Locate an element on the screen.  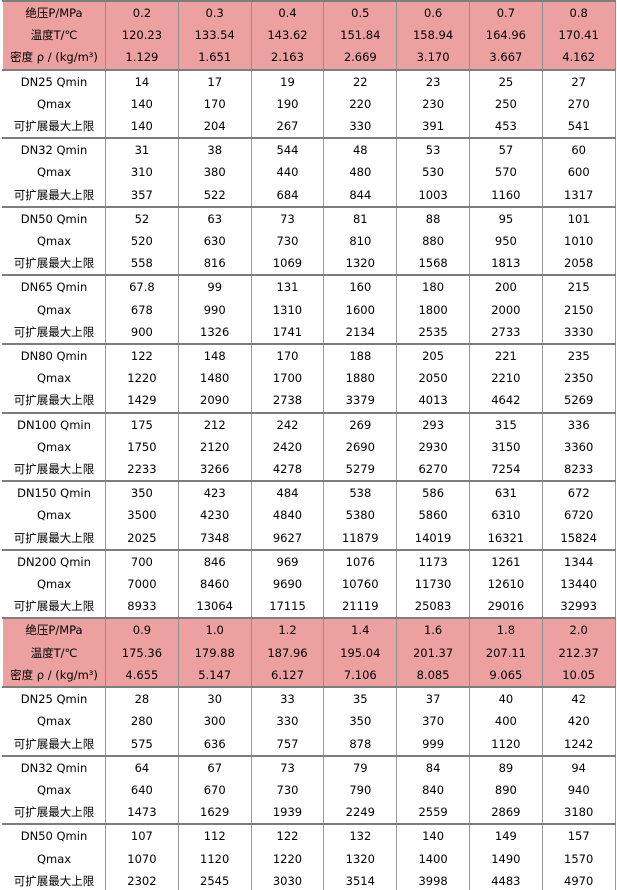
data-cell: 48 is located at coordinates (360, 149).